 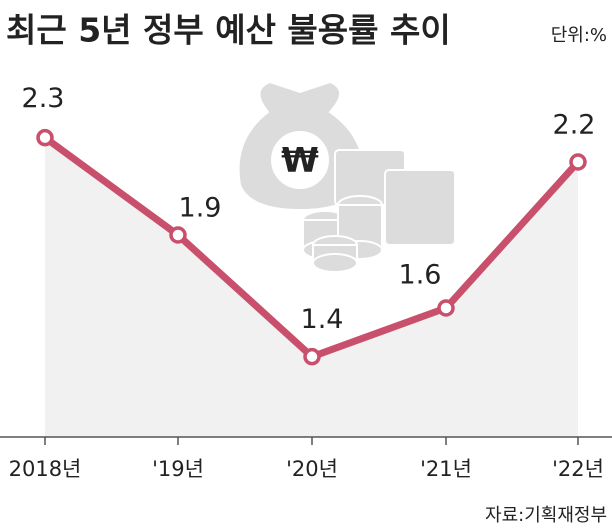 I want to click on source-label: 자료:기획재정부, so click(x=546, y=515).